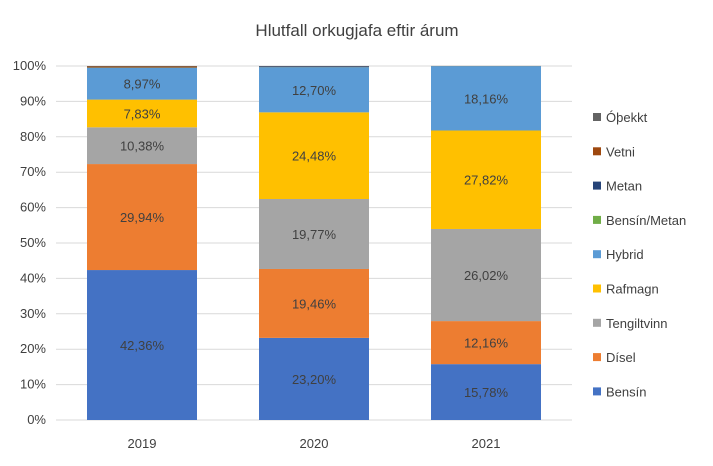 The height and width of the screenshot is (466, 713). I want to click on x-tick-label: 2020, so click(314, 443).